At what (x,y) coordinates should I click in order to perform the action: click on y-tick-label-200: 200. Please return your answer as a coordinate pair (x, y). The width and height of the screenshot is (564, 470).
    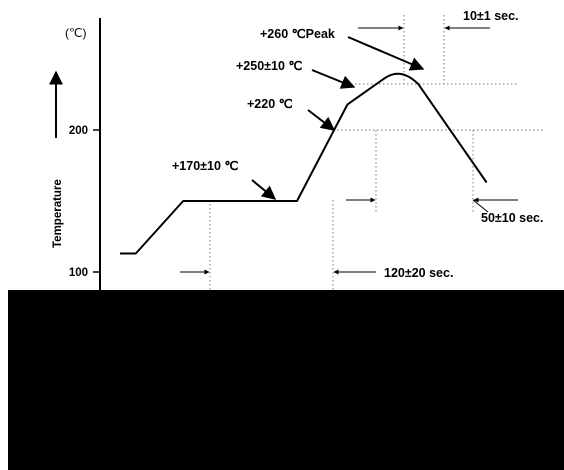
    Looking at the image, I should click on (78, 131).